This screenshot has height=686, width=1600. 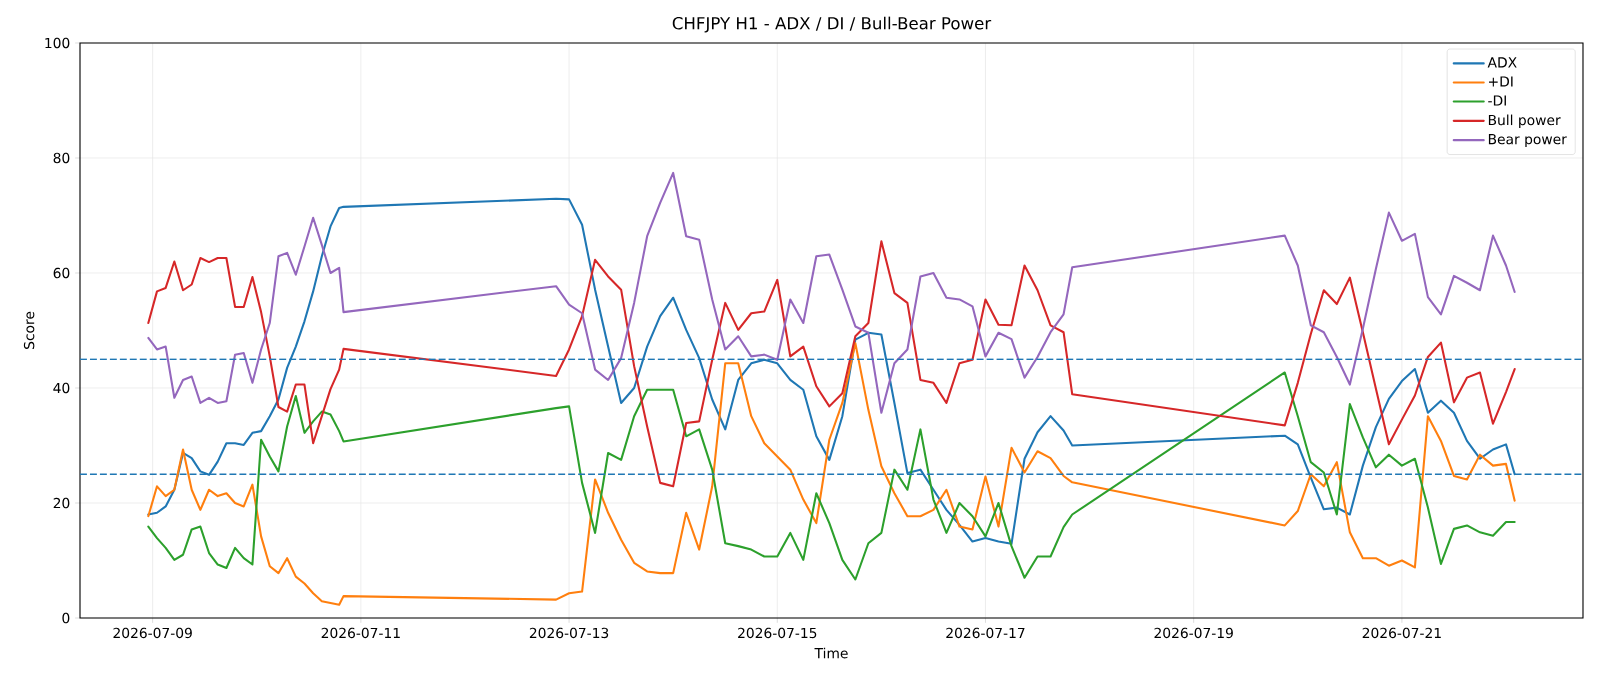 I want to click on x-tick-label: 2026-07-13, so click(x=569, y=633).